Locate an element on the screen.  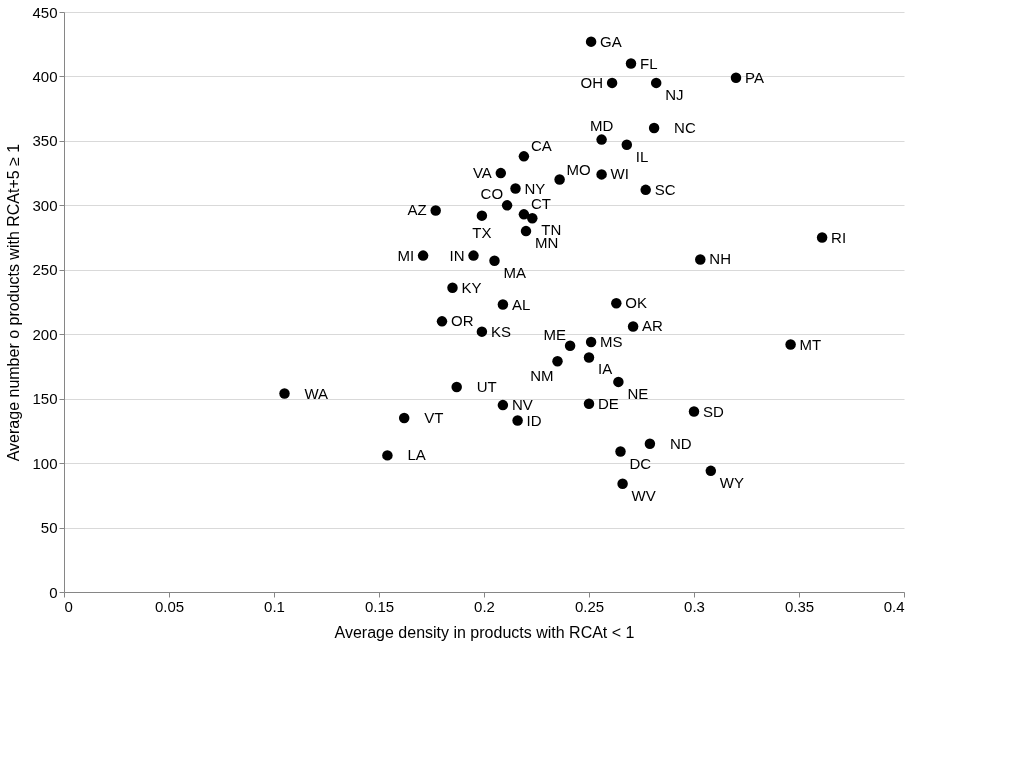
x-tick-label: 0.2 is located at coordinates (484, 606).